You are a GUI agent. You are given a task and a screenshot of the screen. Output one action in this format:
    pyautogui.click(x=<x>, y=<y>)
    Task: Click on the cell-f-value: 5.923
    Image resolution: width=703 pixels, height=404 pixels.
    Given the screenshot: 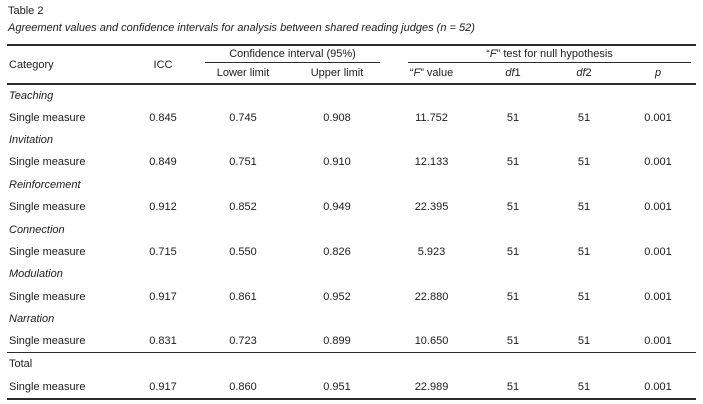 What is the action you would take?
    pyautogui.click(x=431, y=251)
    